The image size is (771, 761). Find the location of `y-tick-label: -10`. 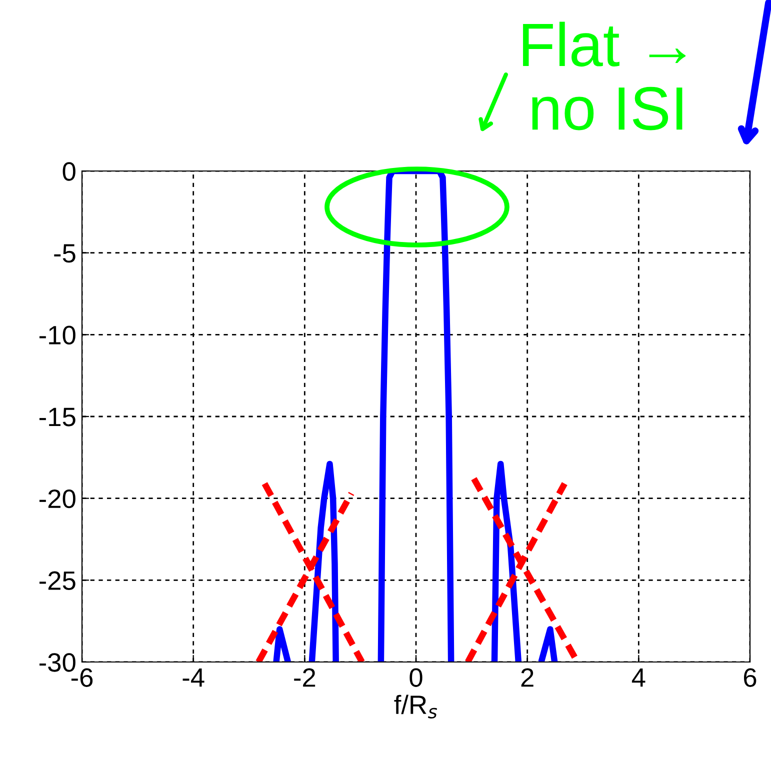

y-tick-label: -10 is located at coordinates (57, 335).